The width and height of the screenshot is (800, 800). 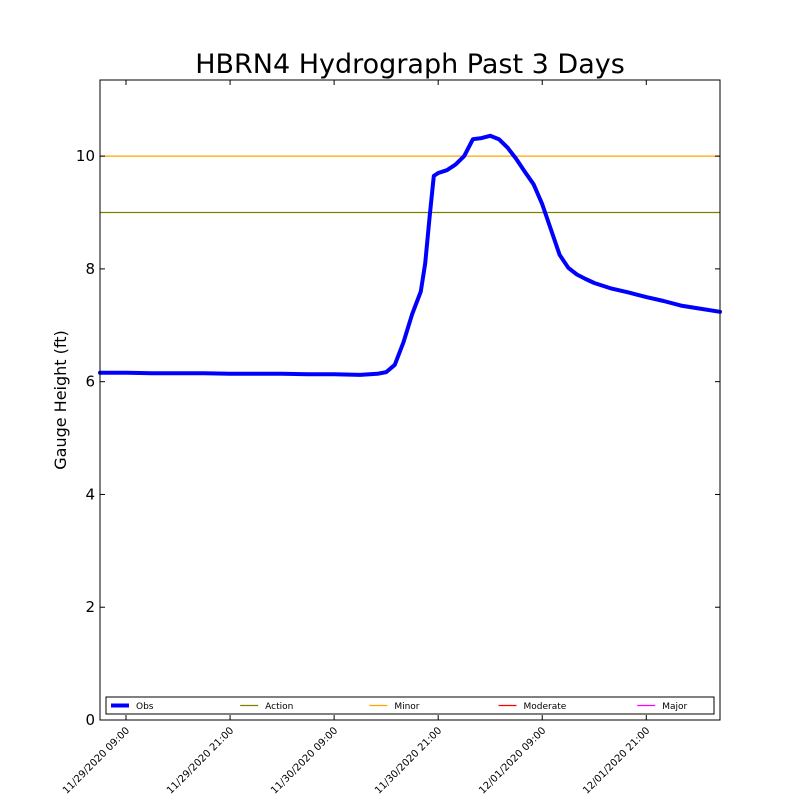 I want to click on y-tick-label: 2, so click(x=90, y=607).